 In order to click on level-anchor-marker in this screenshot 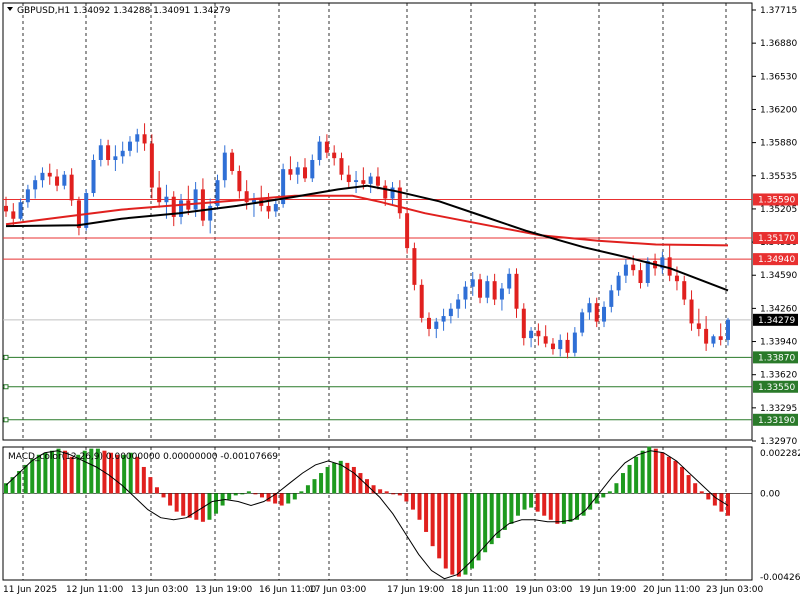, I will do `click(6, 387)`.